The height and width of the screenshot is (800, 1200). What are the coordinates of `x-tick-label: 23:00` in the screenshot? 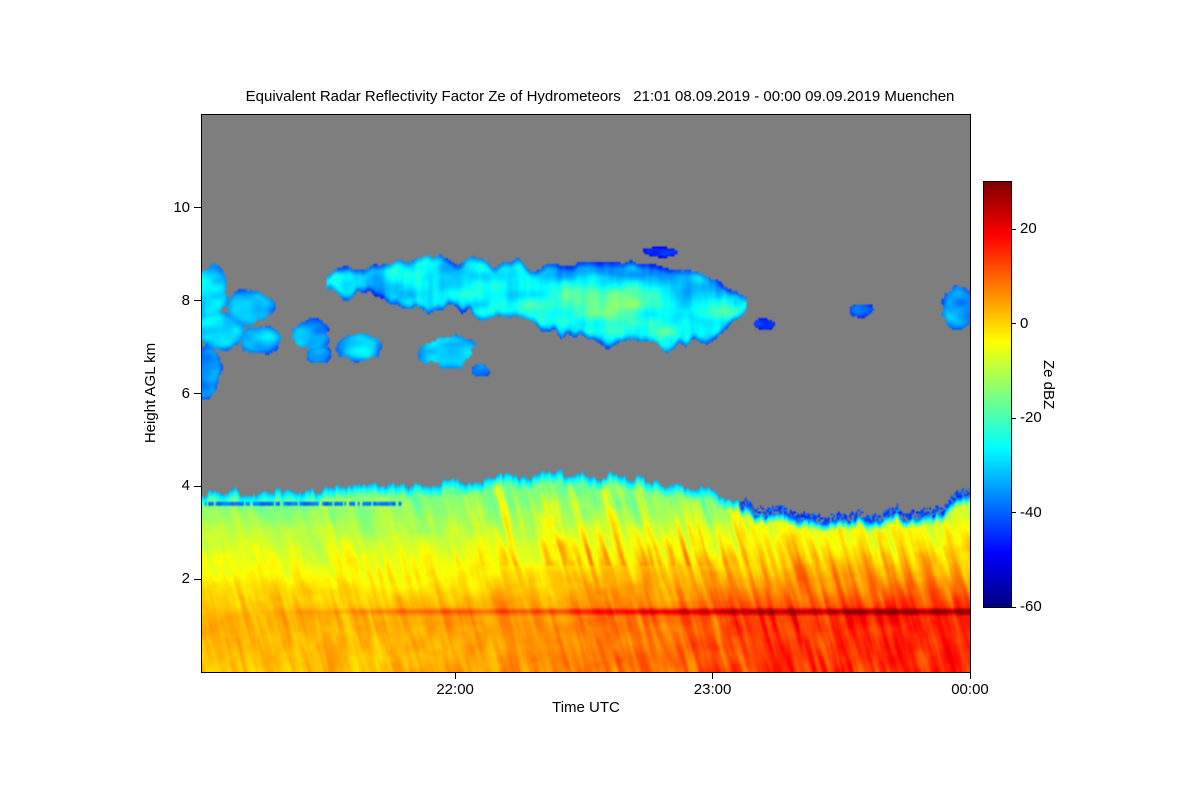 It's located at (712, 689).